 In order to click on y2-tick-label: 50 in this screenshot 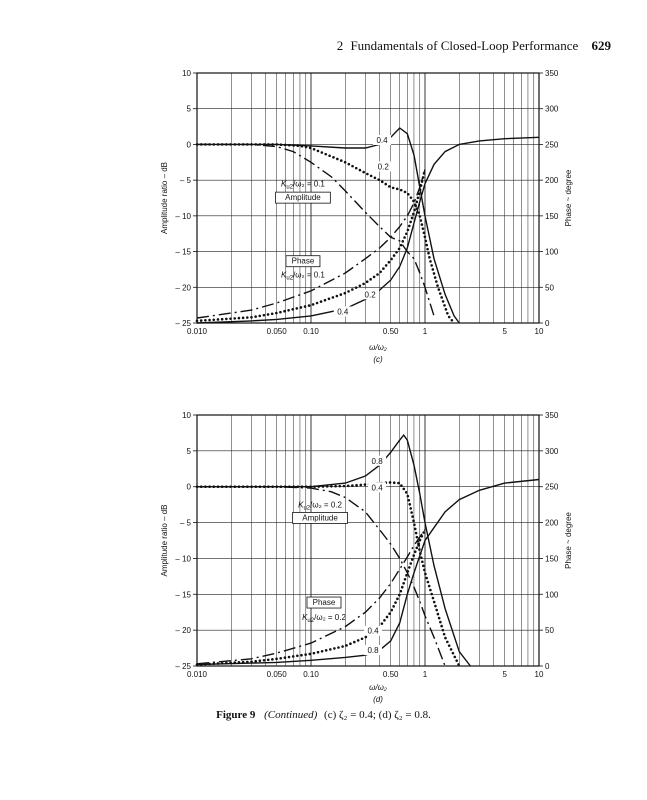, I will do `click(549, 287)`.